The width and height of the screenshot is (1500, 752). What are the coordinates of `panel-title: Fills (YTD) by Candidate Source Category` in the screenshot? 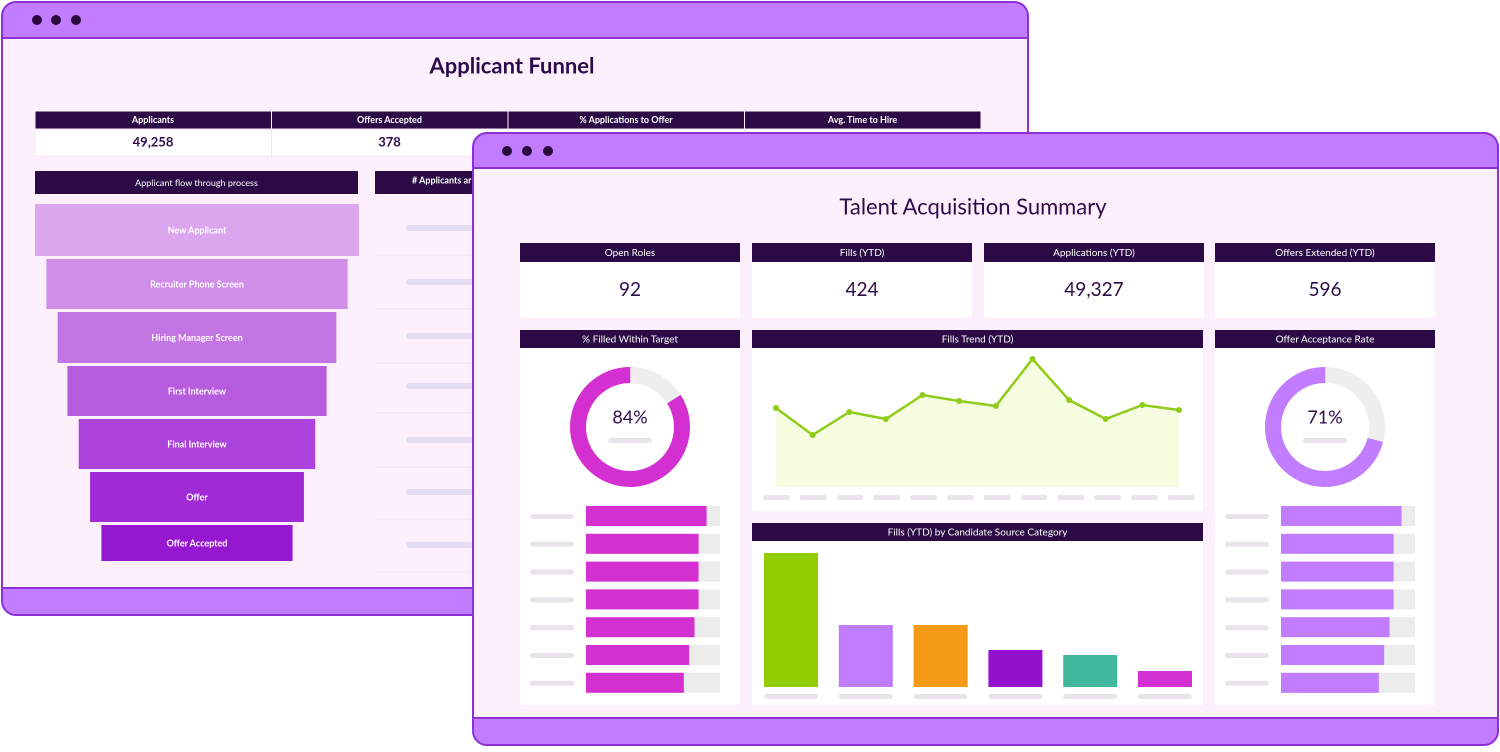 It's located at (978, 533).